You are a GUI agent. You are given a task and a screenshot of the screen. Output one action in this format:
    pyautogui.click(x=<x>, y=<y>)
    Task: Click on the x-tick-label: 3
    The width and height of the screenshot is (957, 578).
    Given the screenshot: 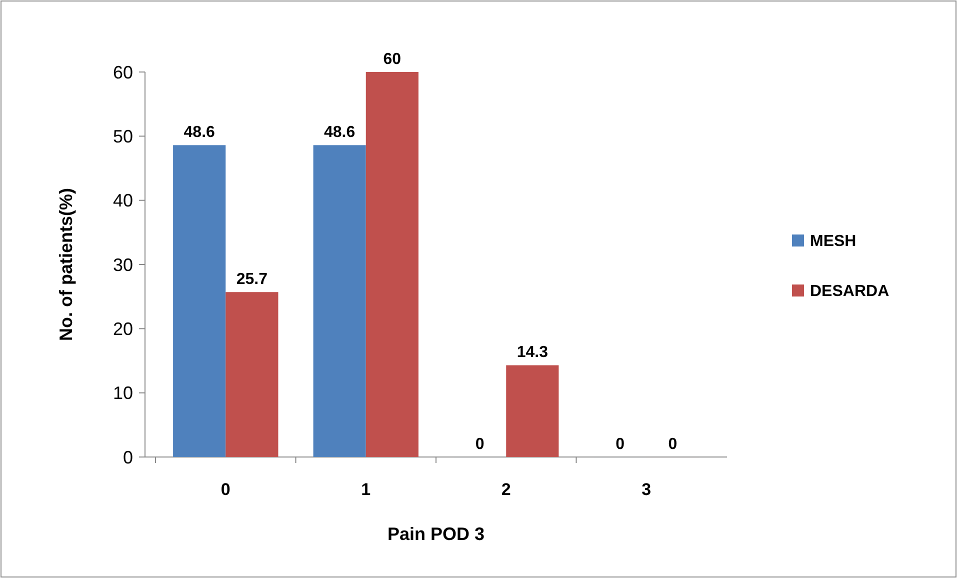 What is the action you would take?
    pyautogui.click(x=647, y=489)
    